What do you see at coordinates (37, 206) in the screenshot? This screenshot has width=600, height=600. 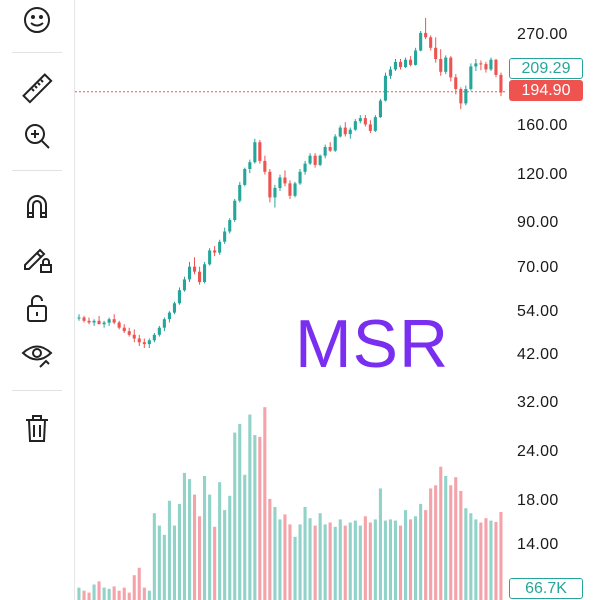 I see `magnet-icon` at bounding box center [37, 206].